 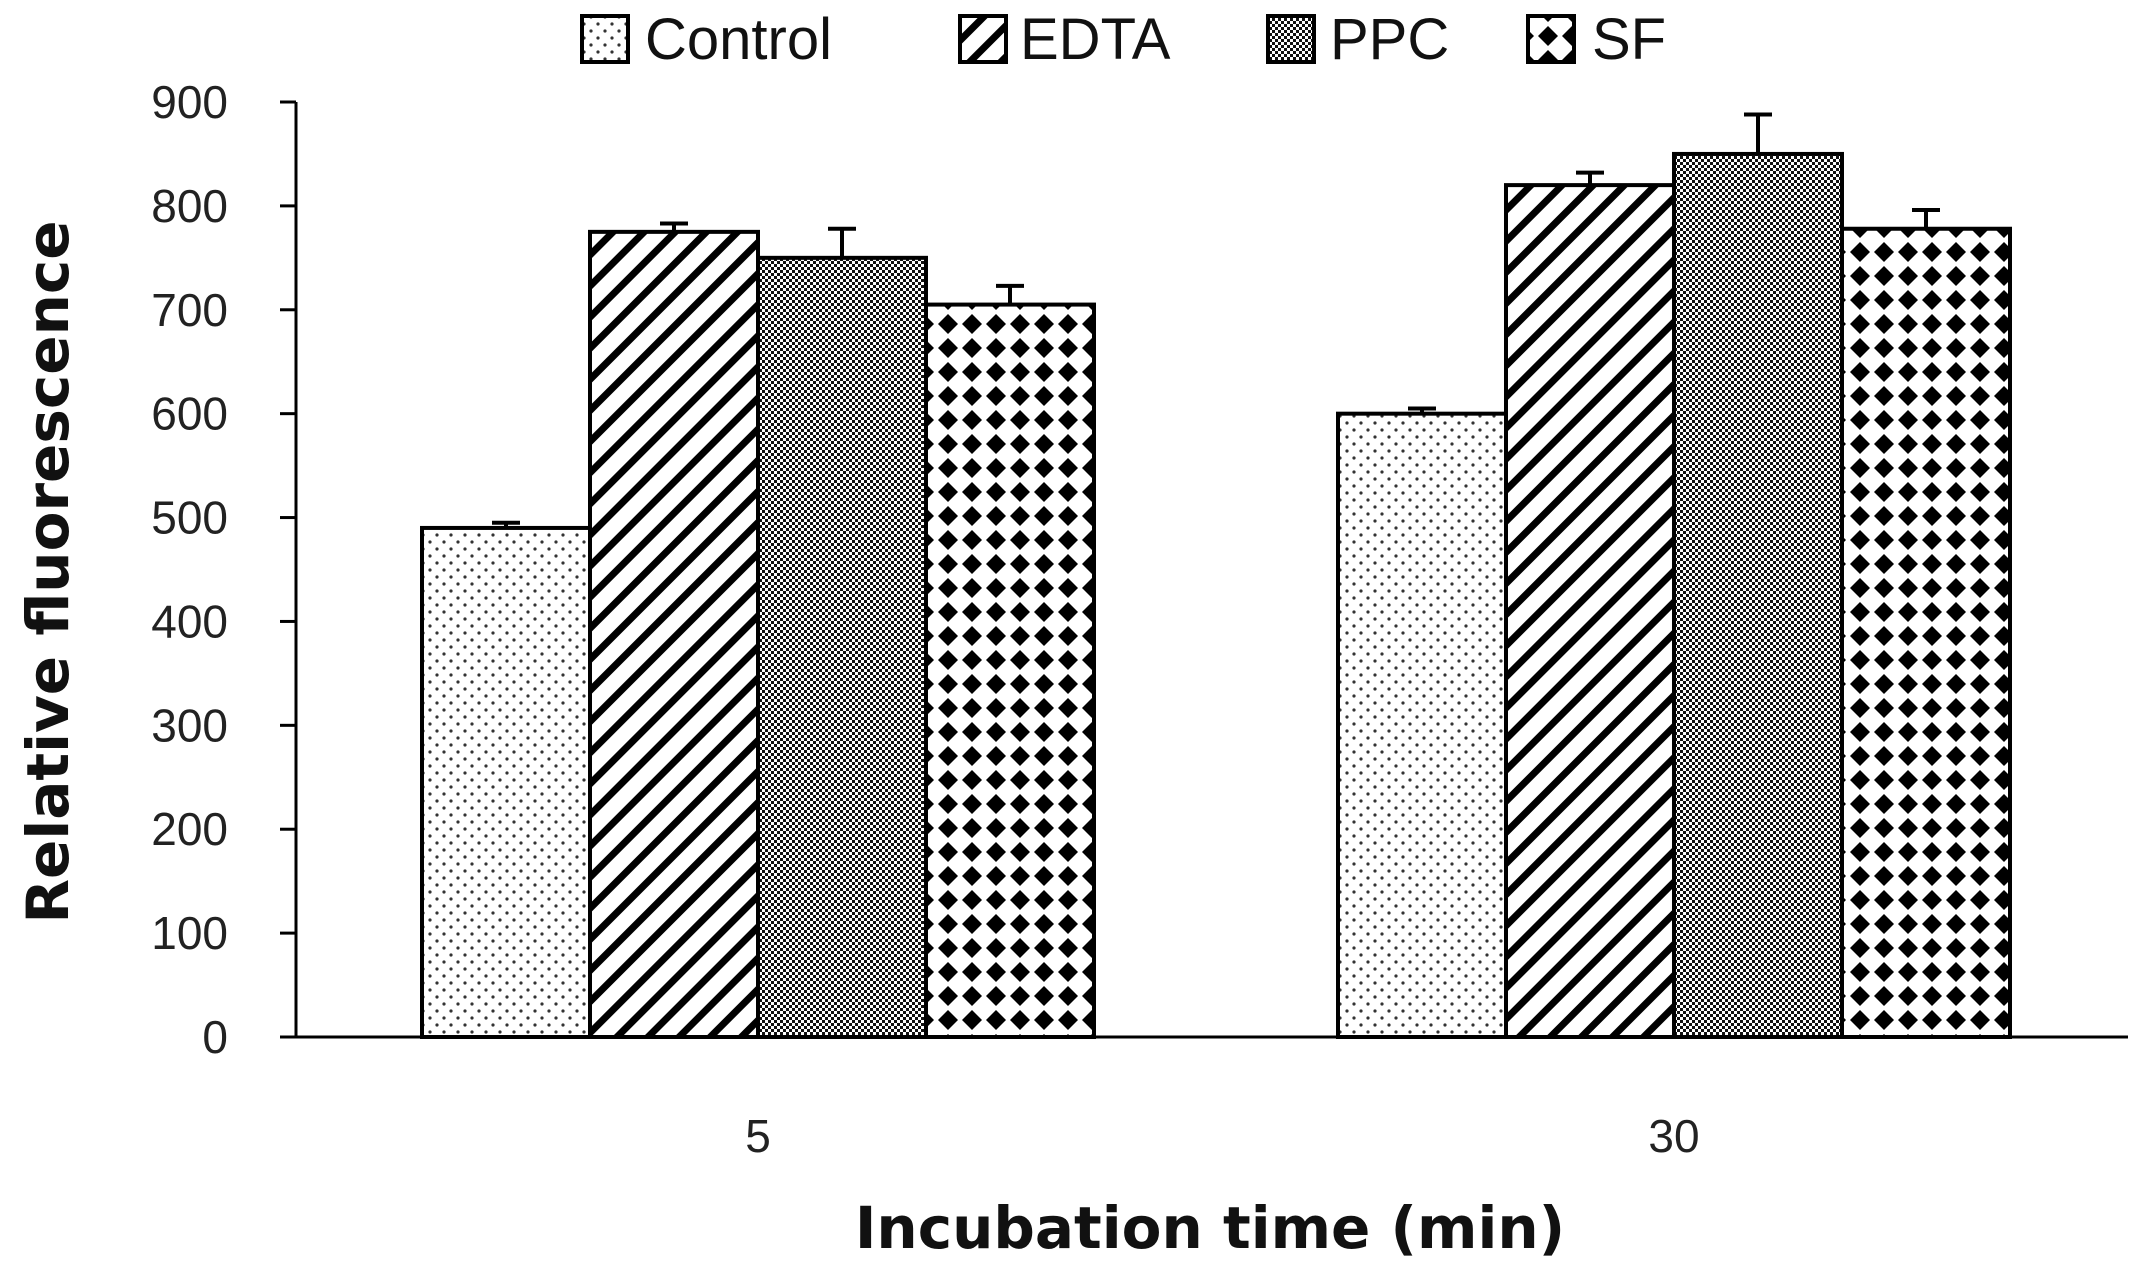 I want to click on legend-label-ppc: PPC, so click(x=1389, y=39).